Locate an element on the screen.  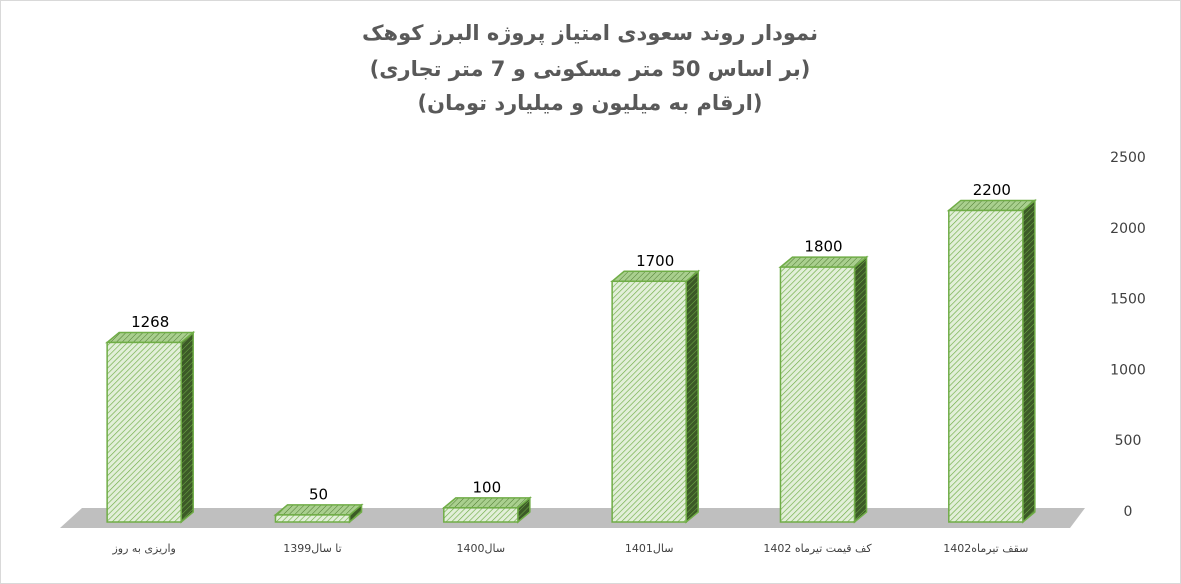
x-tick-label: واریزی به روز is located at coordinates (144, 548).